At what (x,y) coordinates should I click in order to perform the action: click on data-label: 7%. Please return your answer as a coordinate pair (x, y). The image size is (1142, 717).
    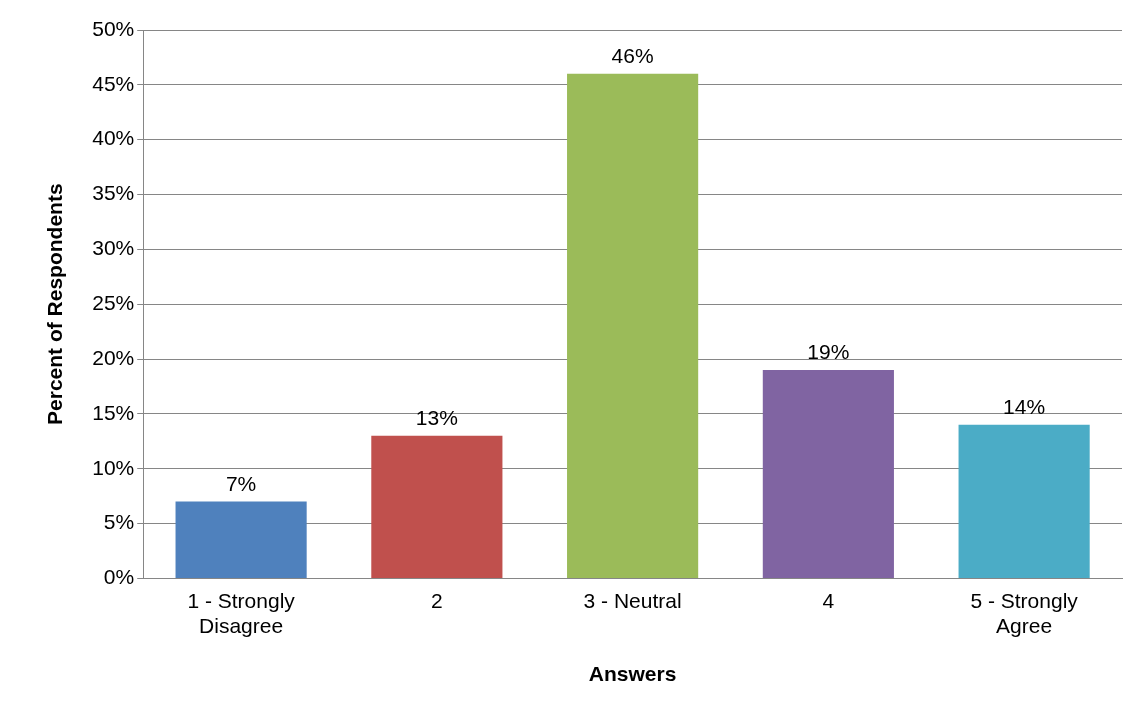
    Looking at the image, I should click on (241, 483).